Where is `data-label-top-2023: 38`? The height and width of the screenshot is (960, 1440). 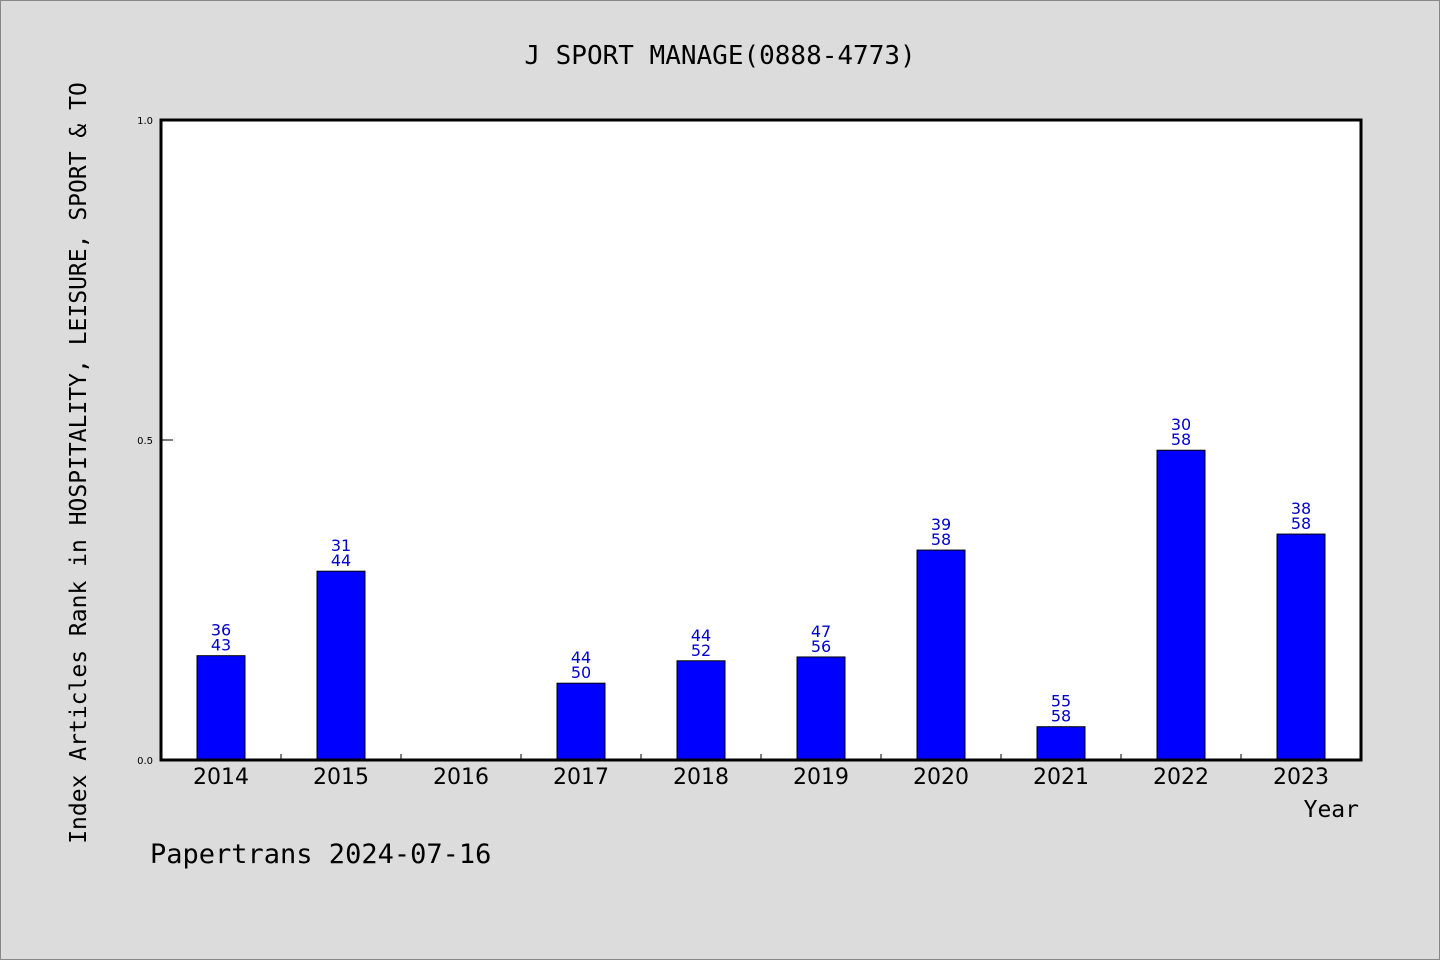 data-label-top-2023: 38 is located at coordinates (1301, 508).